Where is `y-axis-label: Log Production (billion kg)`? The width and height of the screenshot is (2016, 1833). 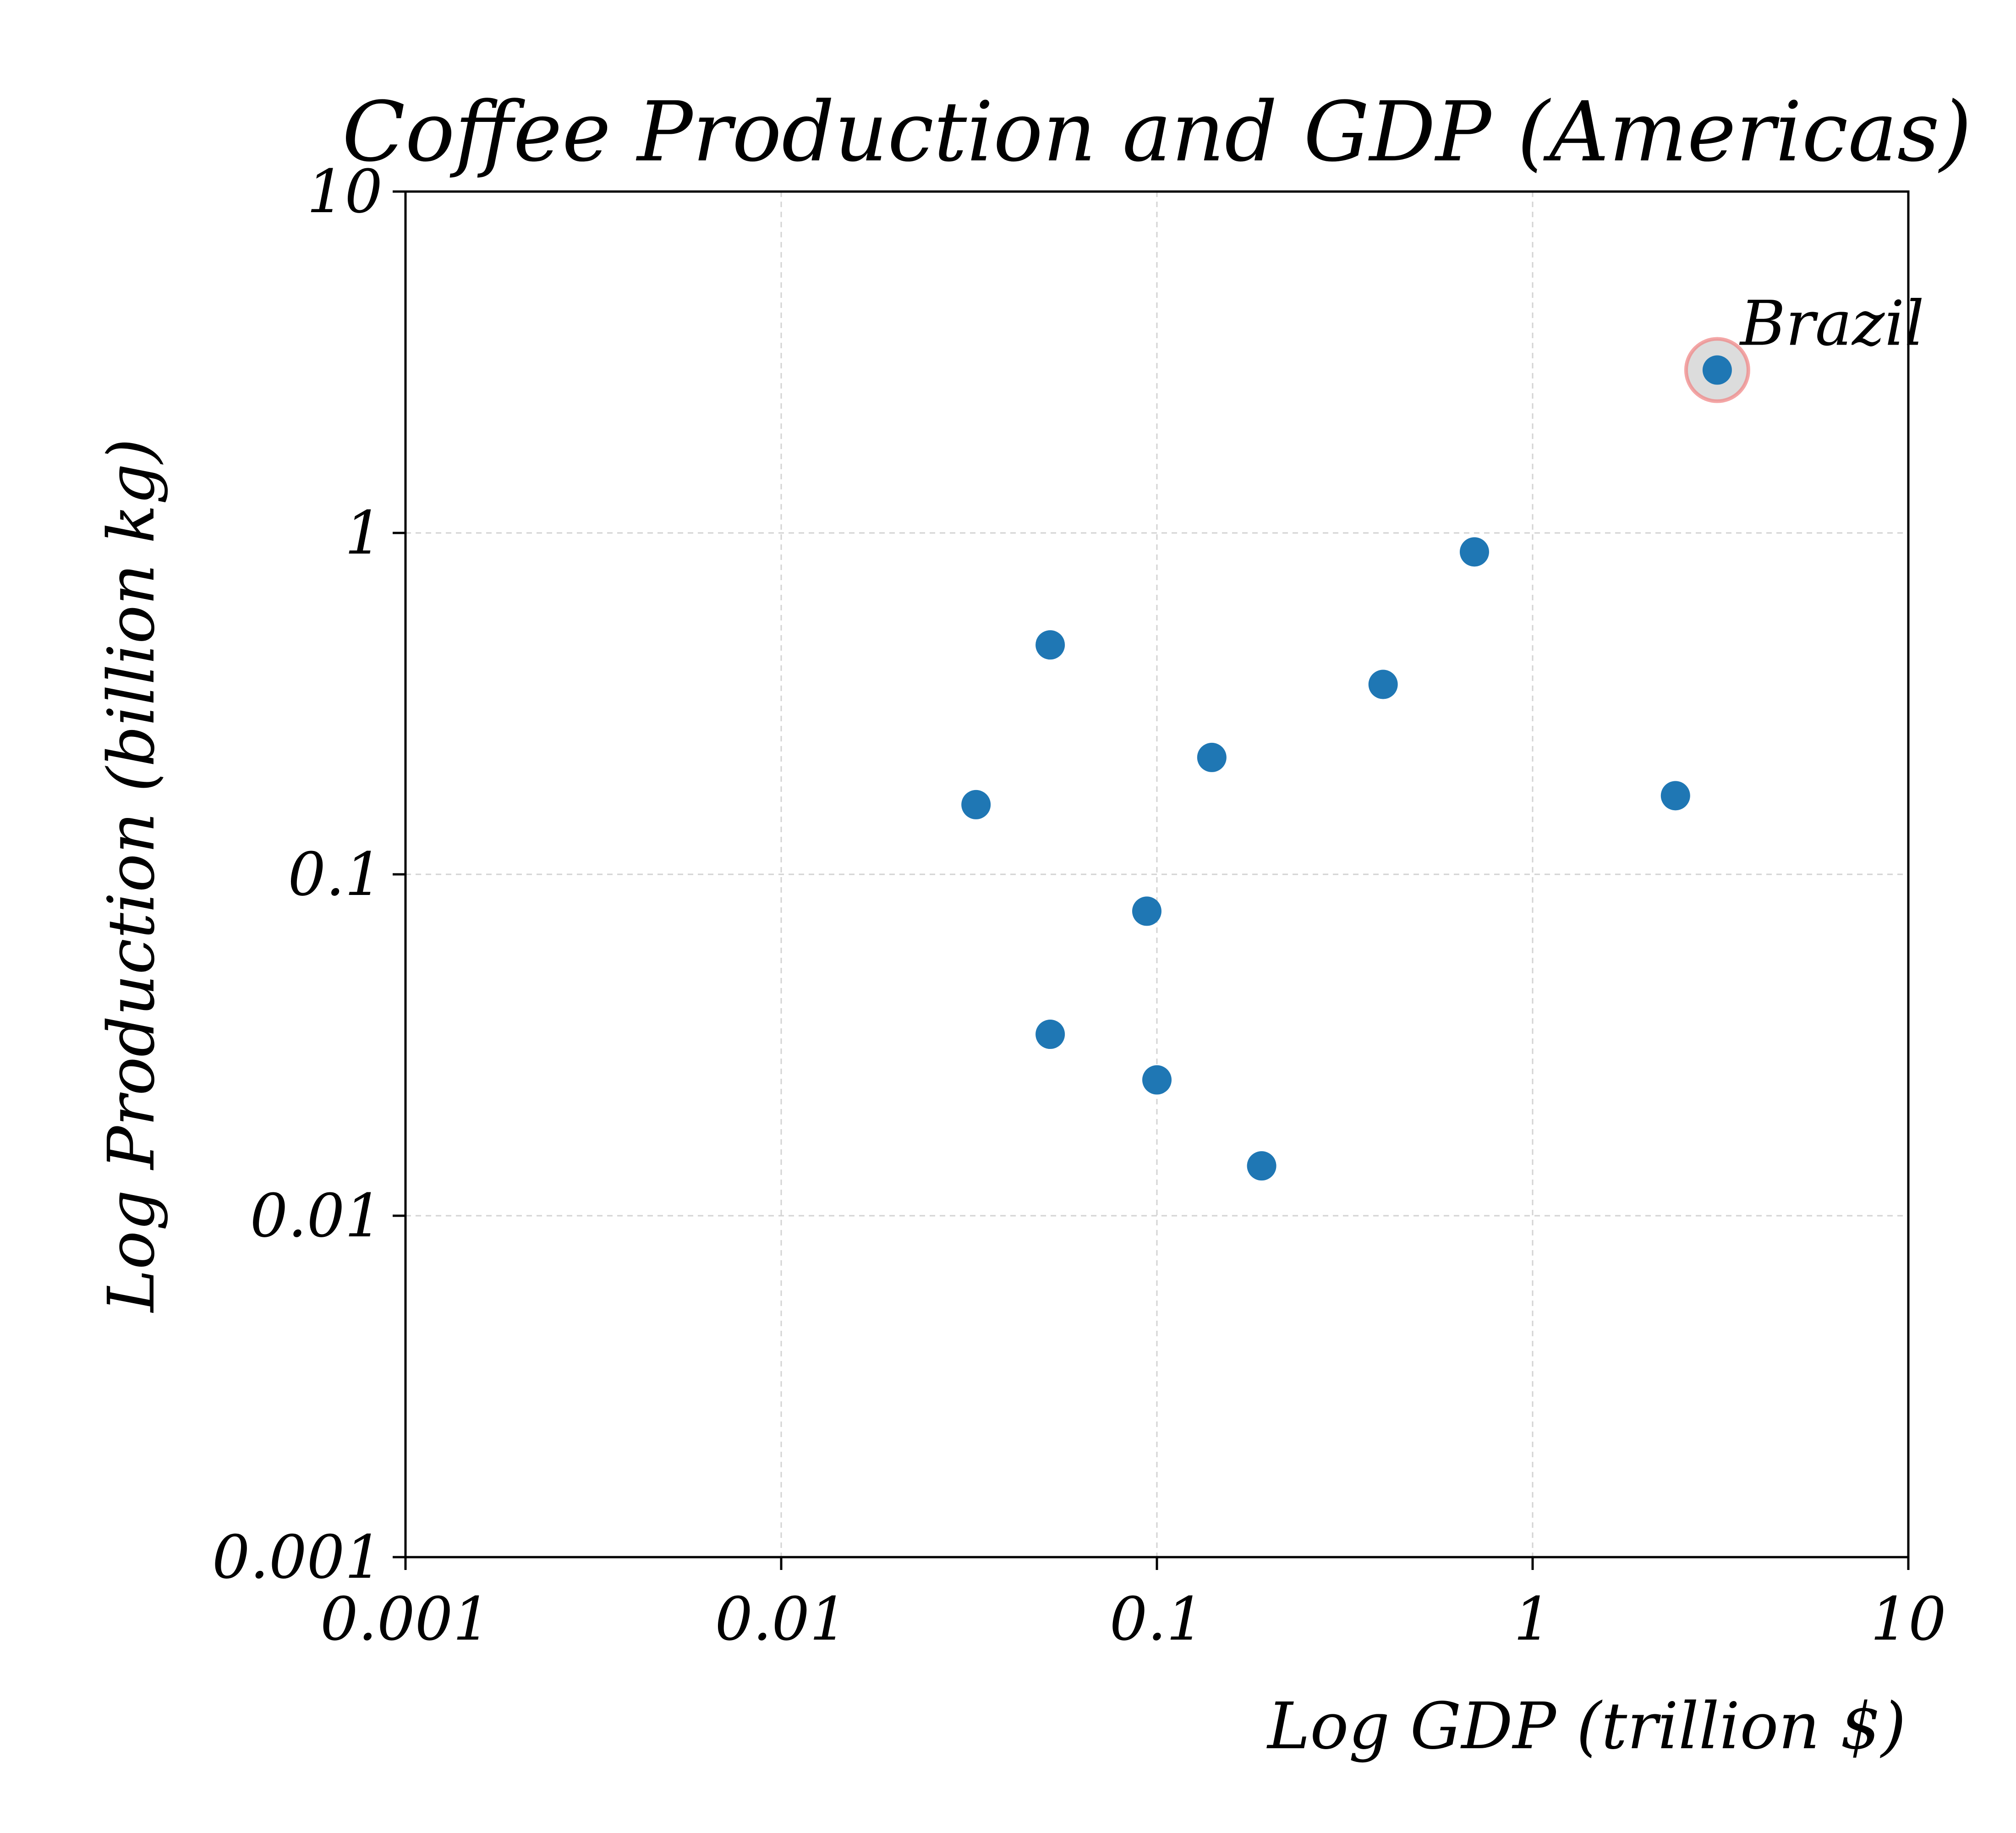 y-axis-label: Log Production (billion kg) is located at coordinates (131, 876).